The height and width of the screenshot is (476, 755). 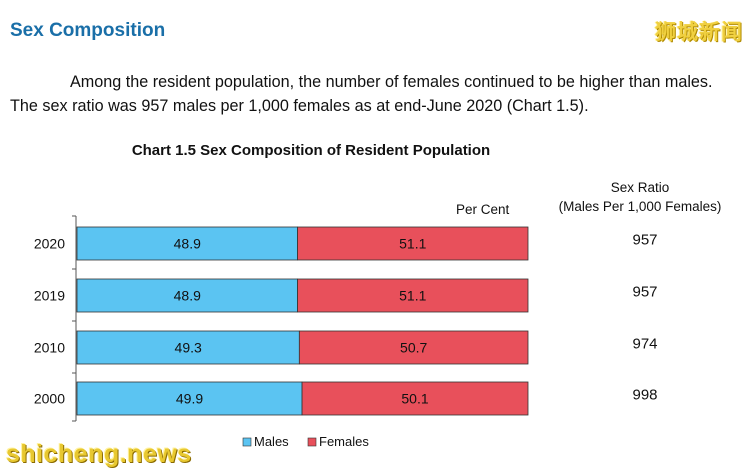 I want to click on section-title: Sex Composition, so click(x=88, y=30).